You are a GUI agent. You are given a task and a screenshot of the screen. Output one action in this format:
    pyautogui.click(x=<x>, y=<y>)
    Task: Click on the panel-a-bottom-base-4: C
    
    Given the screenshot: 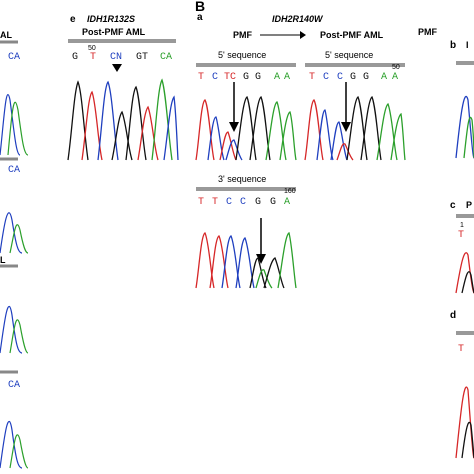 What is the action you would take?
    pyautogui.click(x=243, y=202)
    